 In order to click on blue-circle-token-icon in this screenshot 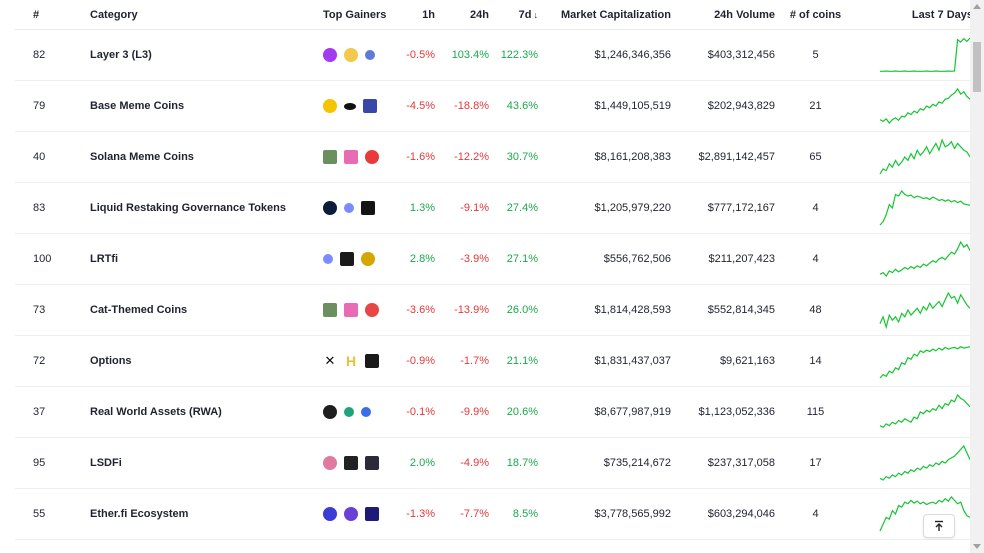, I will do `click(330, 514)`.